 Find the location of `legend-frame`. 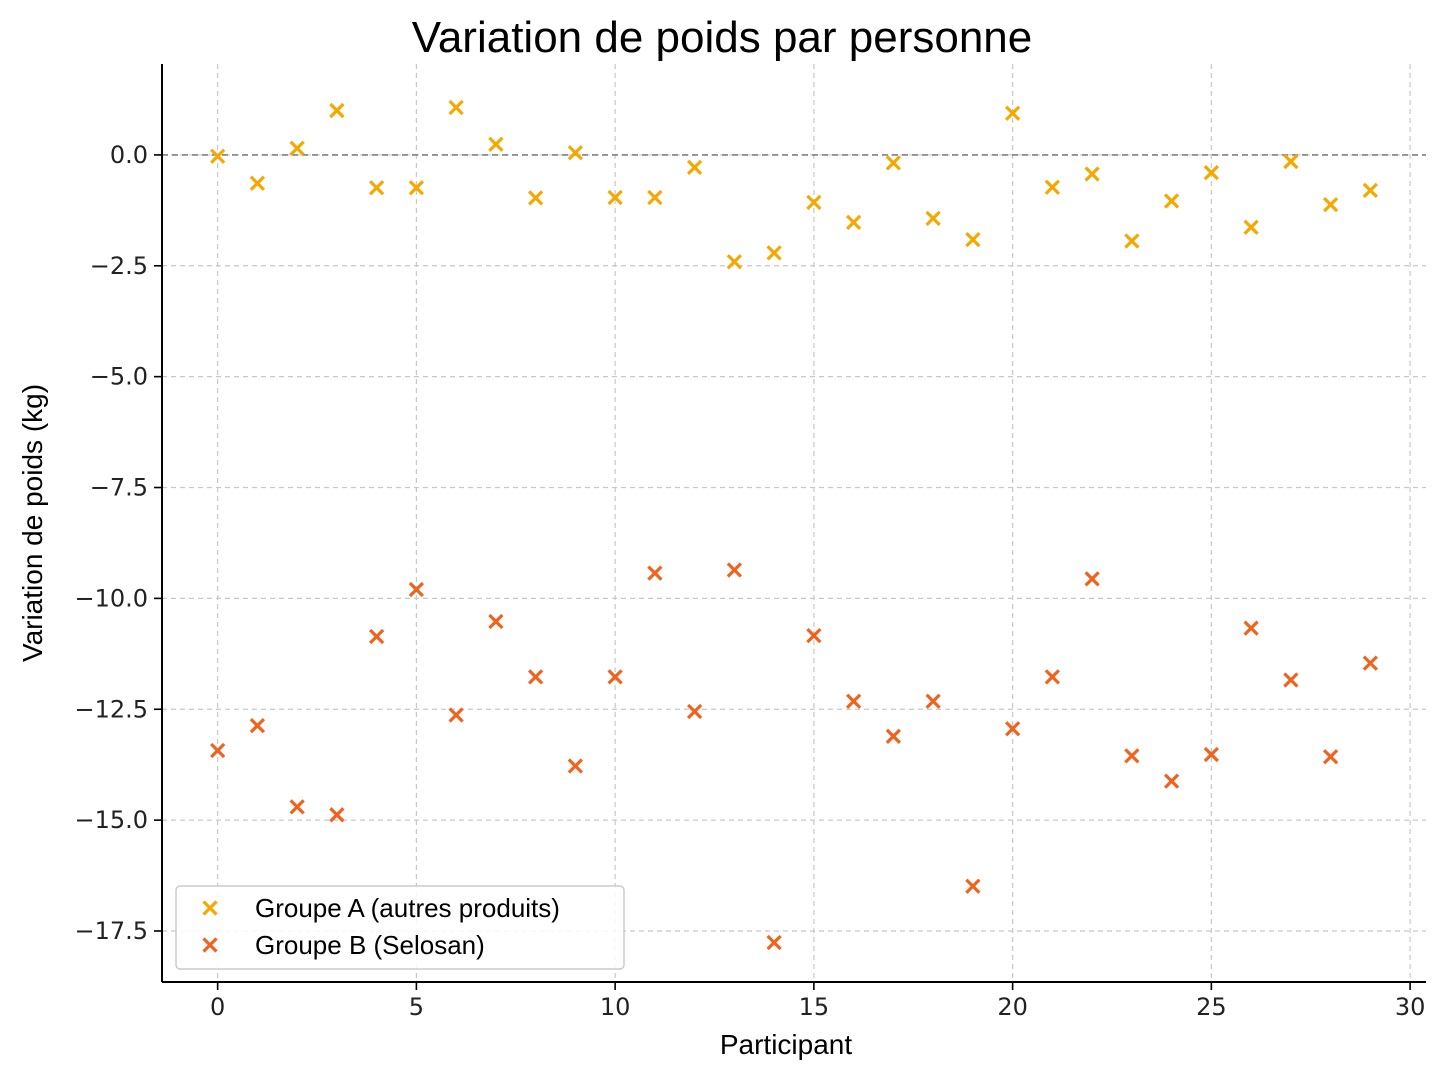

legend-frame is located at coordinates (400, 927).